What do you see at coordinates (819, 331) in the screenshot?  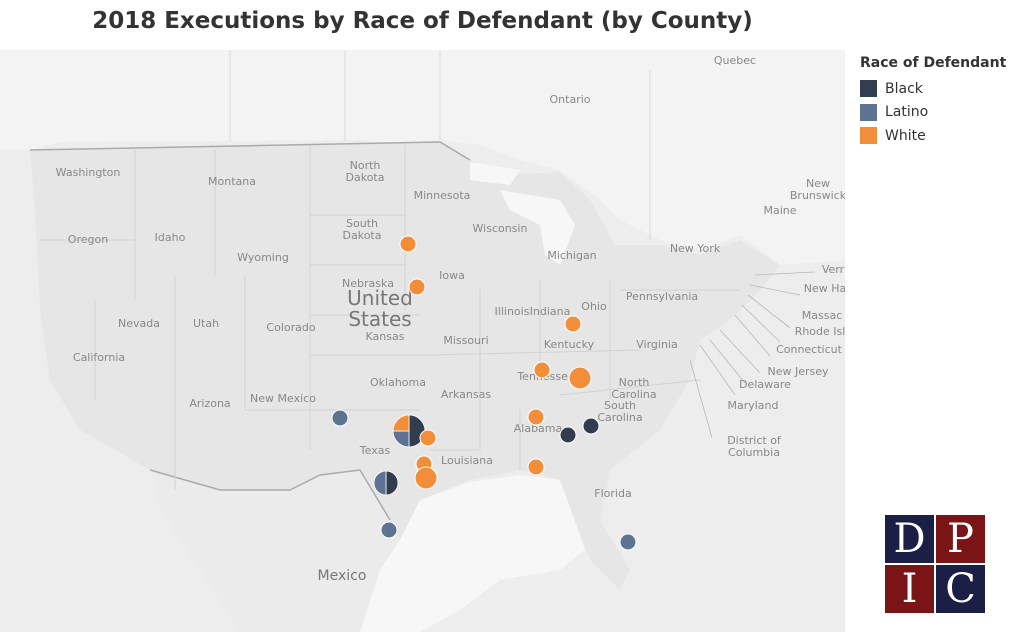 I see `map-label-rhode-island: Rhode Isl` at bounding box center [819, 331].